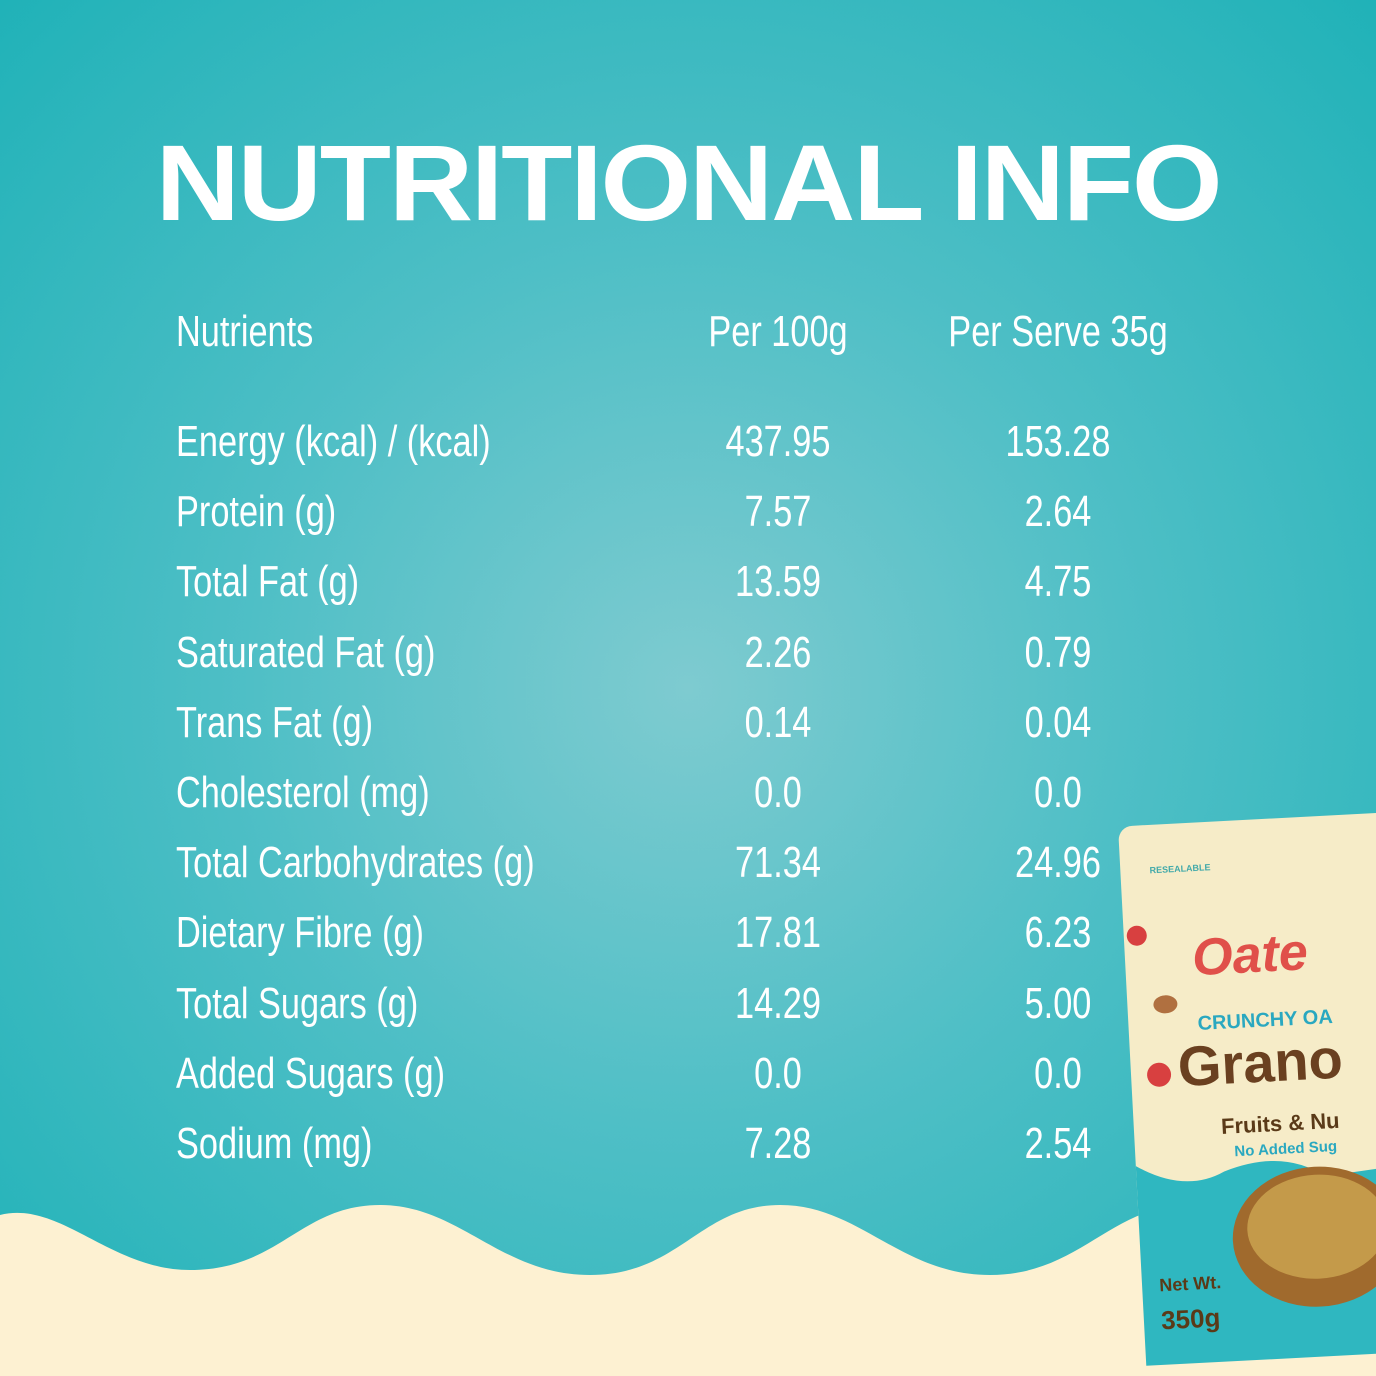 The height and width of the screenshot is (1376, 1376). I want to click on nutrient-cell: Dietary Fibre (g), so click(300, 933).